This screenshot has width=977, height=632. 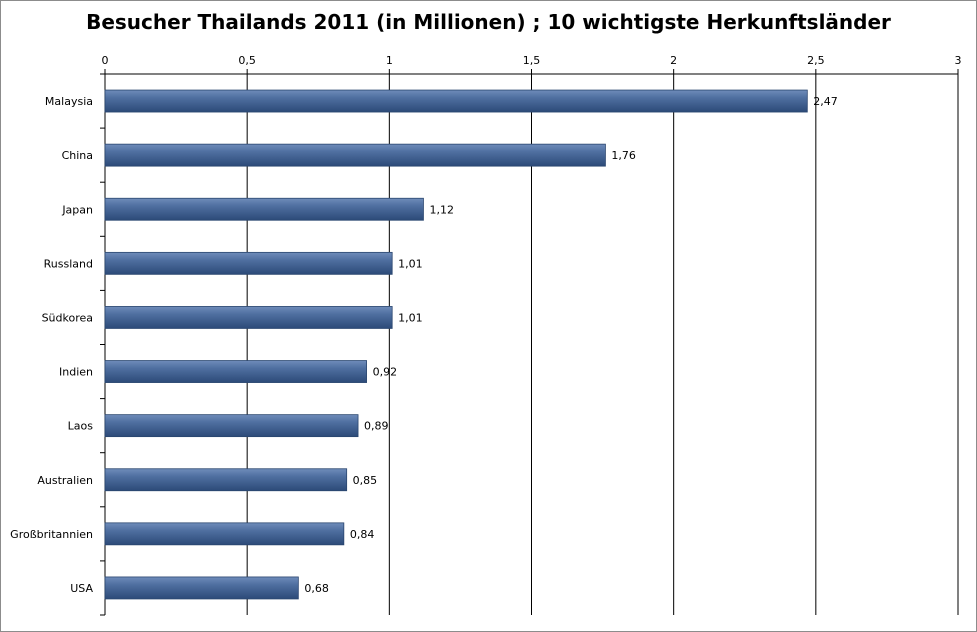 What do you see at coordinates (77, 155) in the screenshot?
I see `category-label: China` at bounding box center [77, 155].